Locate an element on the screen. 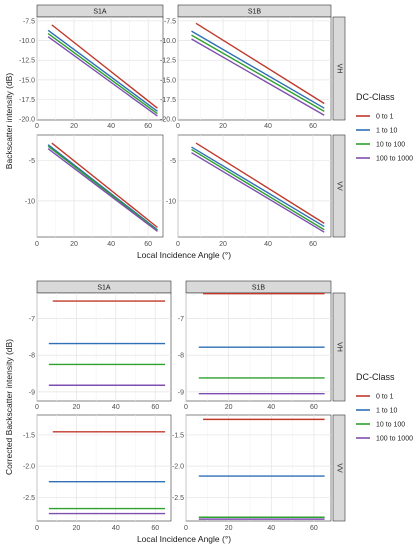 Image resolution: width=416 pixels, height=550 pixels. y-axis-label: Backscatter intensity (dB) is located at coordinates (9, 121).